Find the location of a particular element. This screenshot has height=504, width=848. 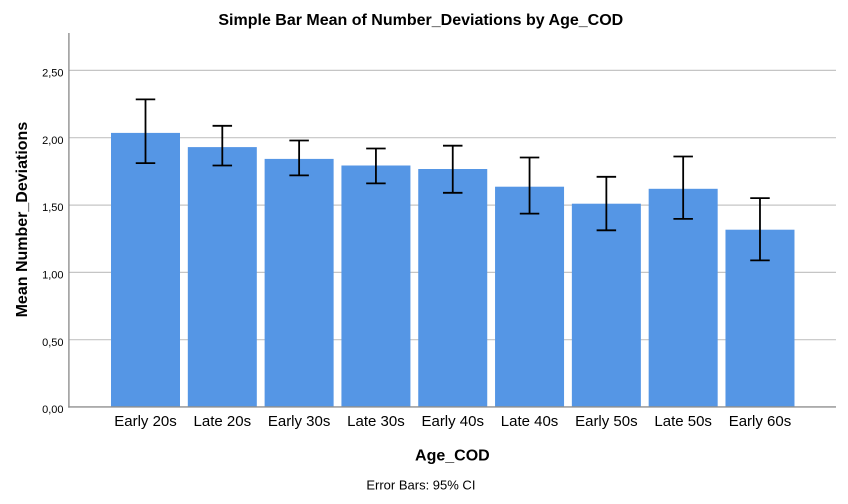

svg-text: Error Bars: 95% CI is located at coordinates (420, 485).